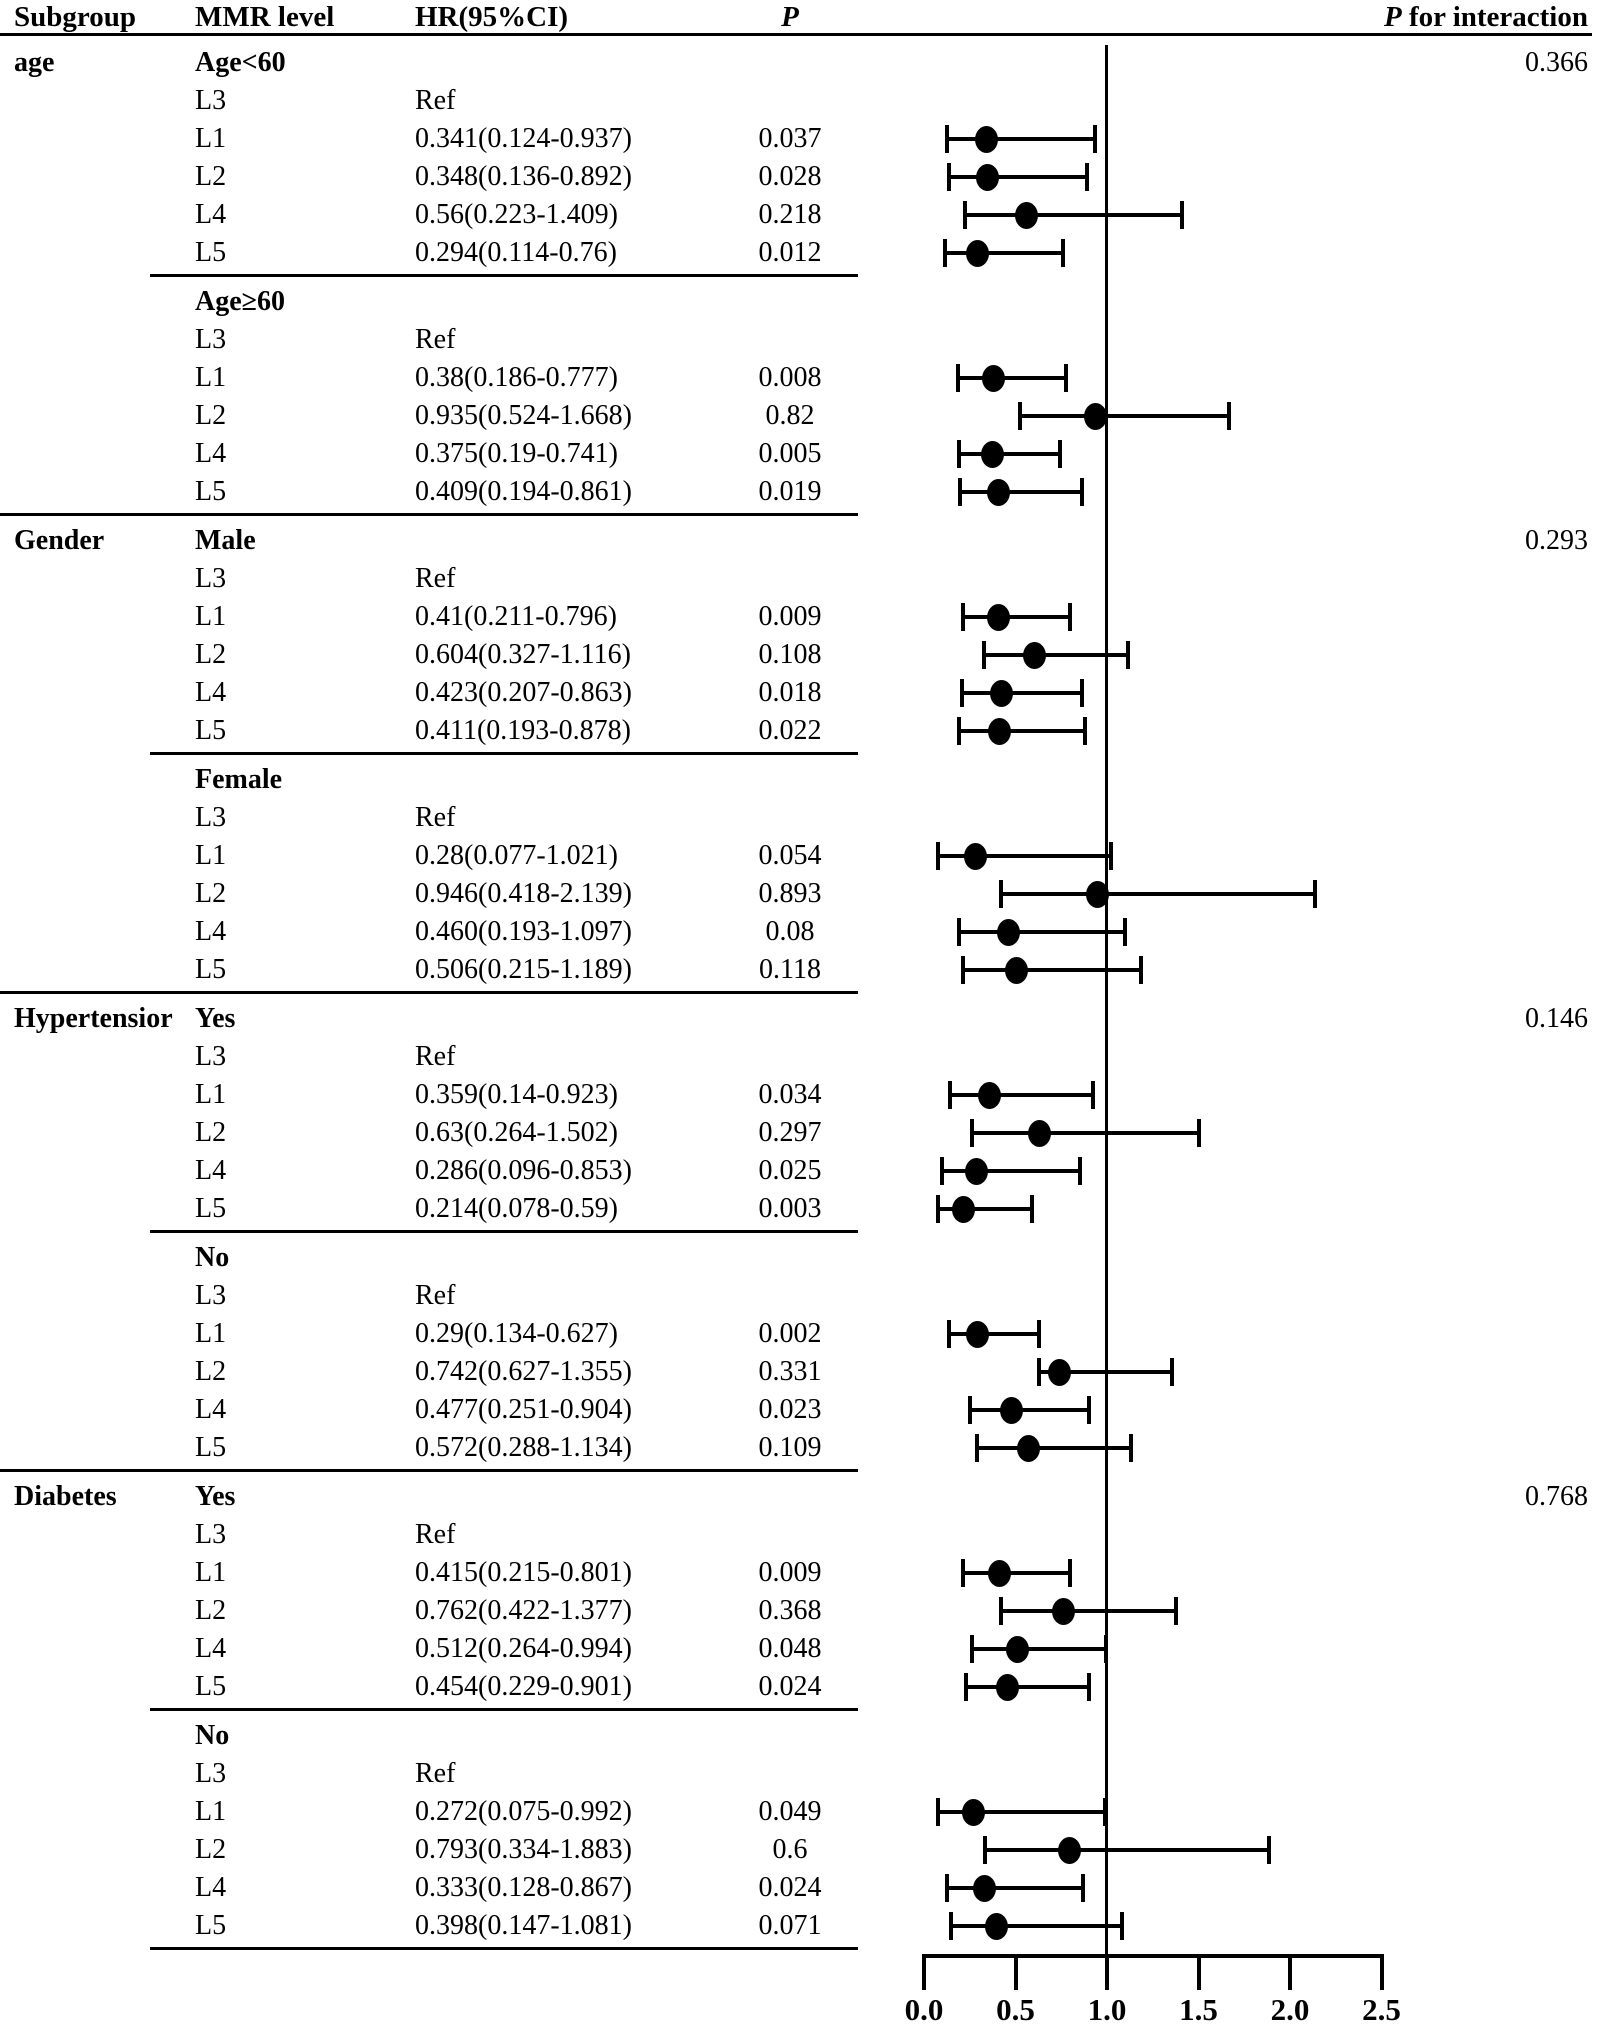 The width and height of the screenshot is (1599, 2039). Describe the element at coordinates (148, 780) in the screenshot. I see `group-header-cells: Female` at that location.